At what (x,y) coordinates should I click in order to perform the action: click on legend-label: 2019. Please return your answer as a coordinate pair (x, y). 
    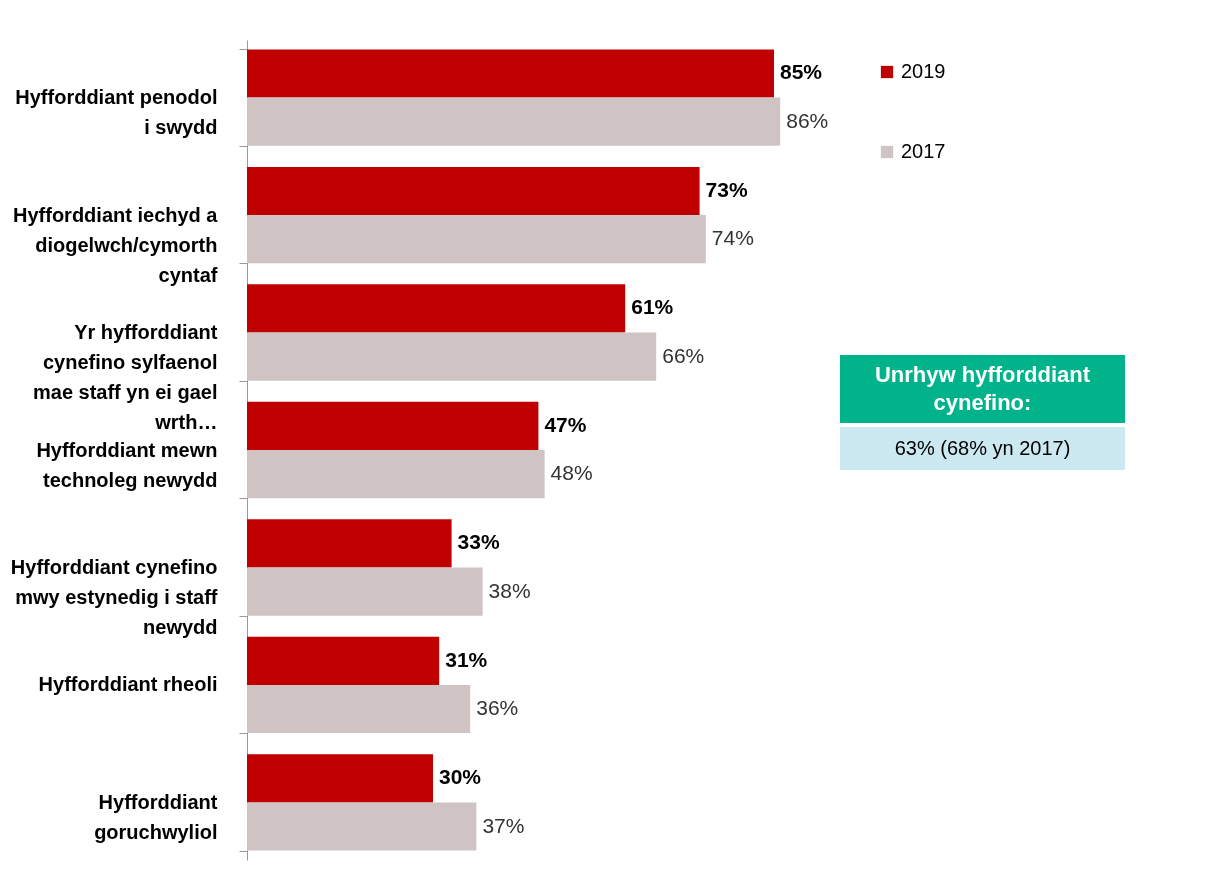
    Looking at the image, I should click on (923, 71).